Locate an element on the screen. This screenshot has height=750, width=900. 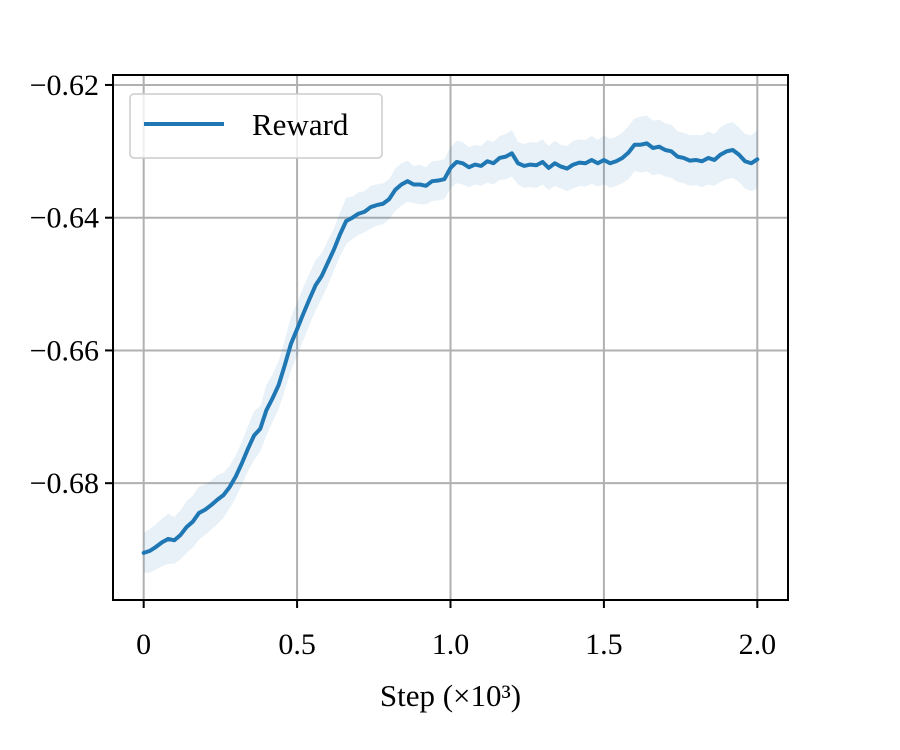
x-axis-label: Step (×10³) is located at coordinates (450, 695).